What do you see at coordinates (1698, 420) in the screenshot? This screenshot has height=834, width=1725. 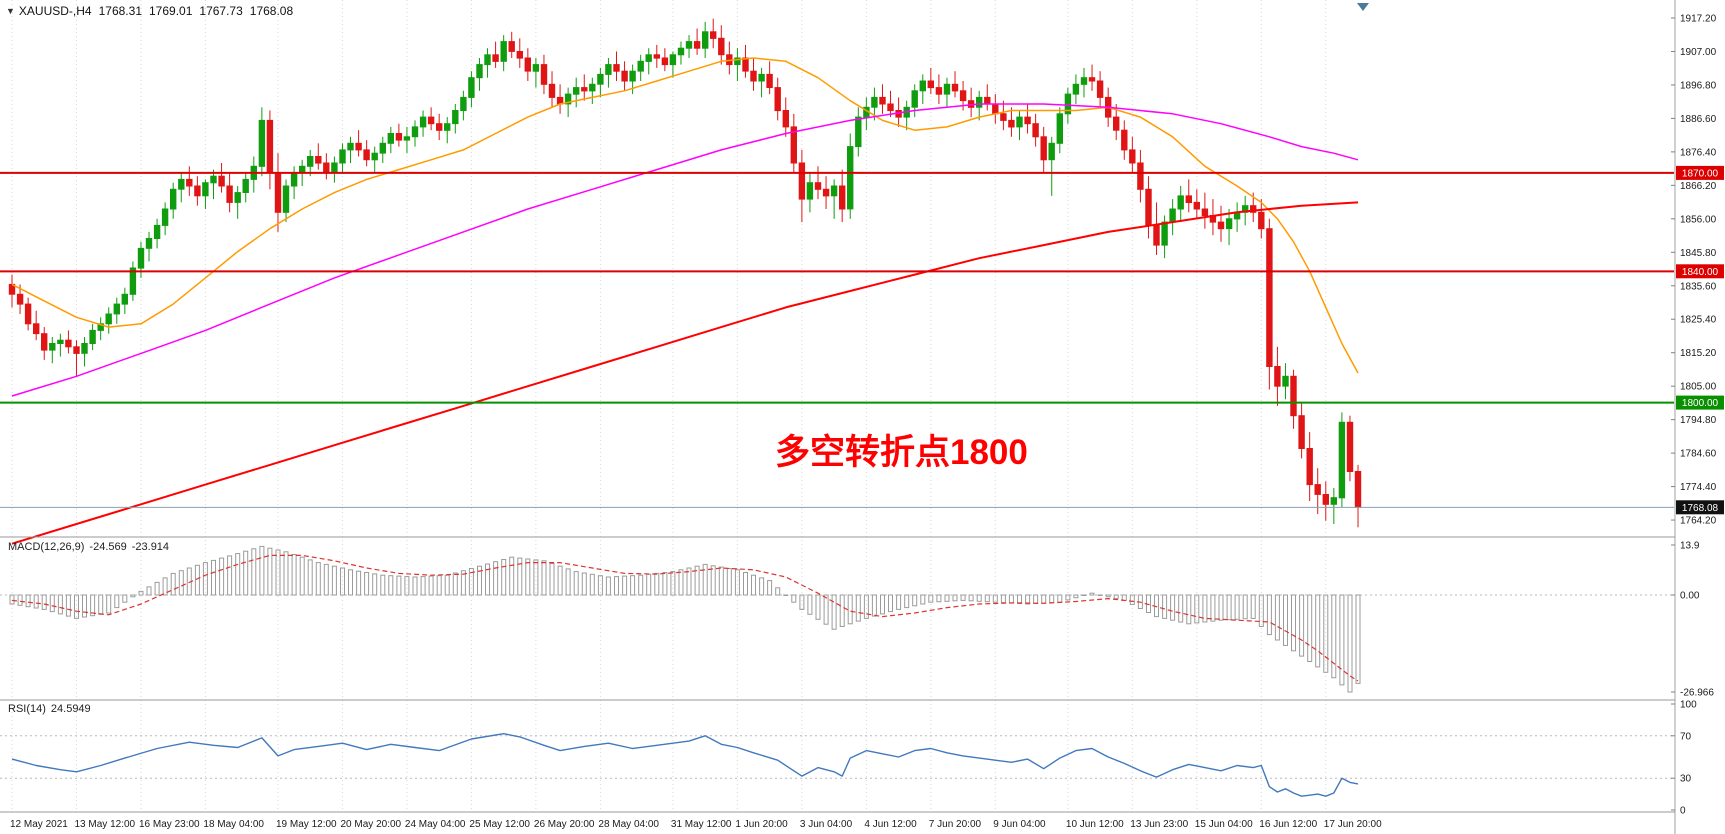 I see `svg-text: 1794.80` at bounding box center [1698, 420].